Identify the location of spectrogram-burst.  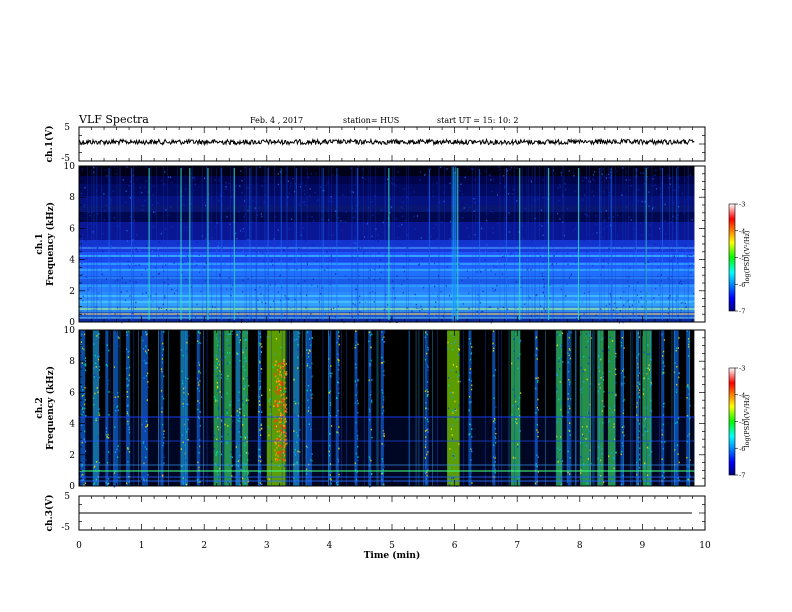
(382, 408).